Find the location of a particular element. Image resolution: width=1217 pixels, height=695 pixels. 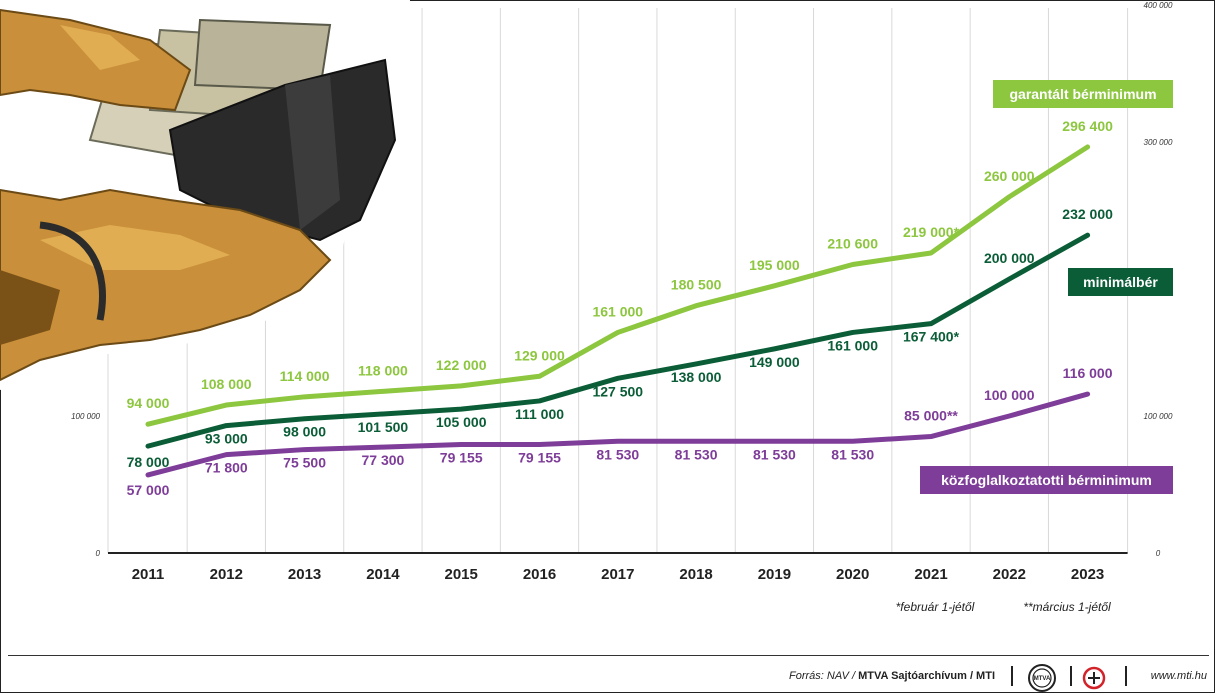

y-tick-label-right: 300 000 is located at coordinates (1158, 142).